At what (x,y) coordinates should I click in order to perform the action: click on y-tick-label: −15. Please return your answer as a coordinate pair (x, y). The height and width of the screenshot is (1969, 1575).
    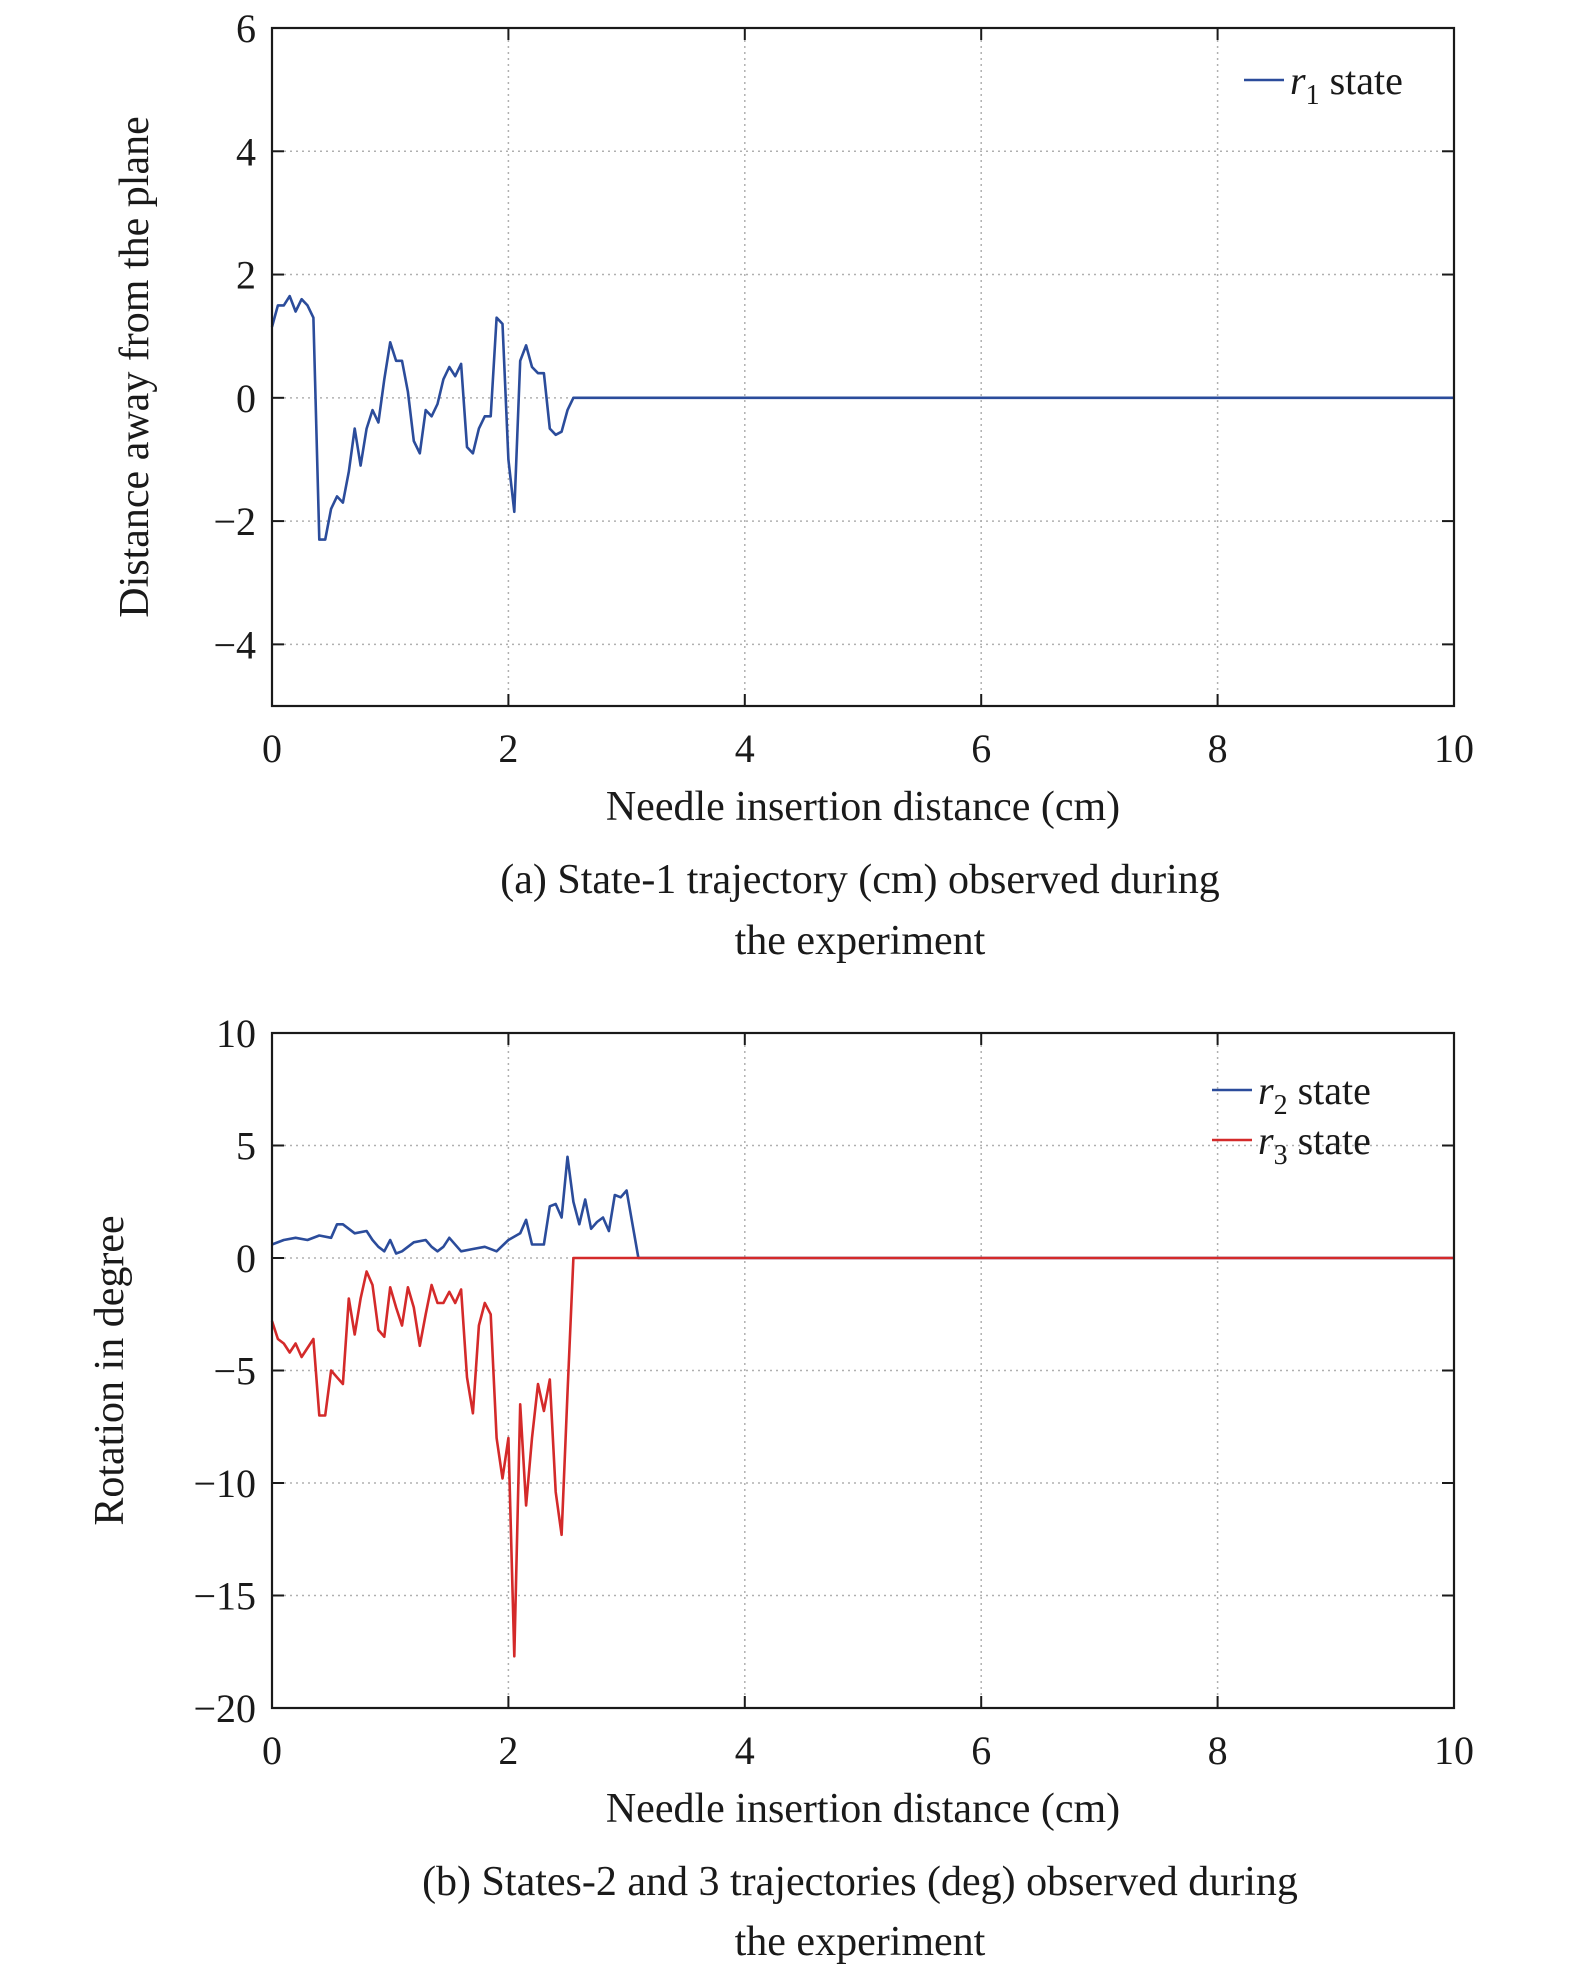
    Looking at the image, I should click on (224, 1596).